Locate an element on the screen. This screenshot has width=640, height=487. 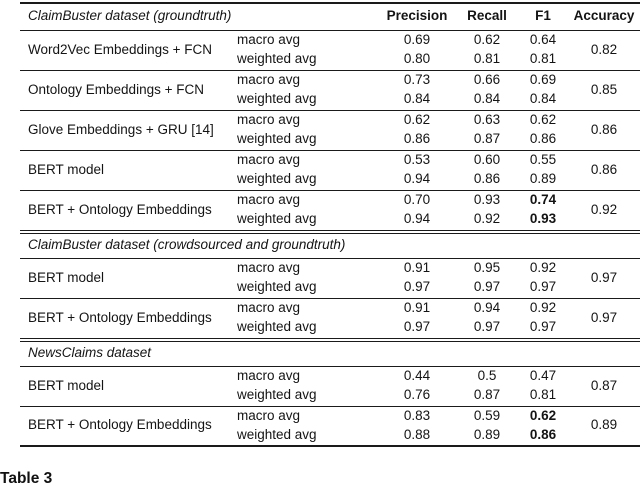
f1-value: 0.47 is located at coordinates (543, 375).